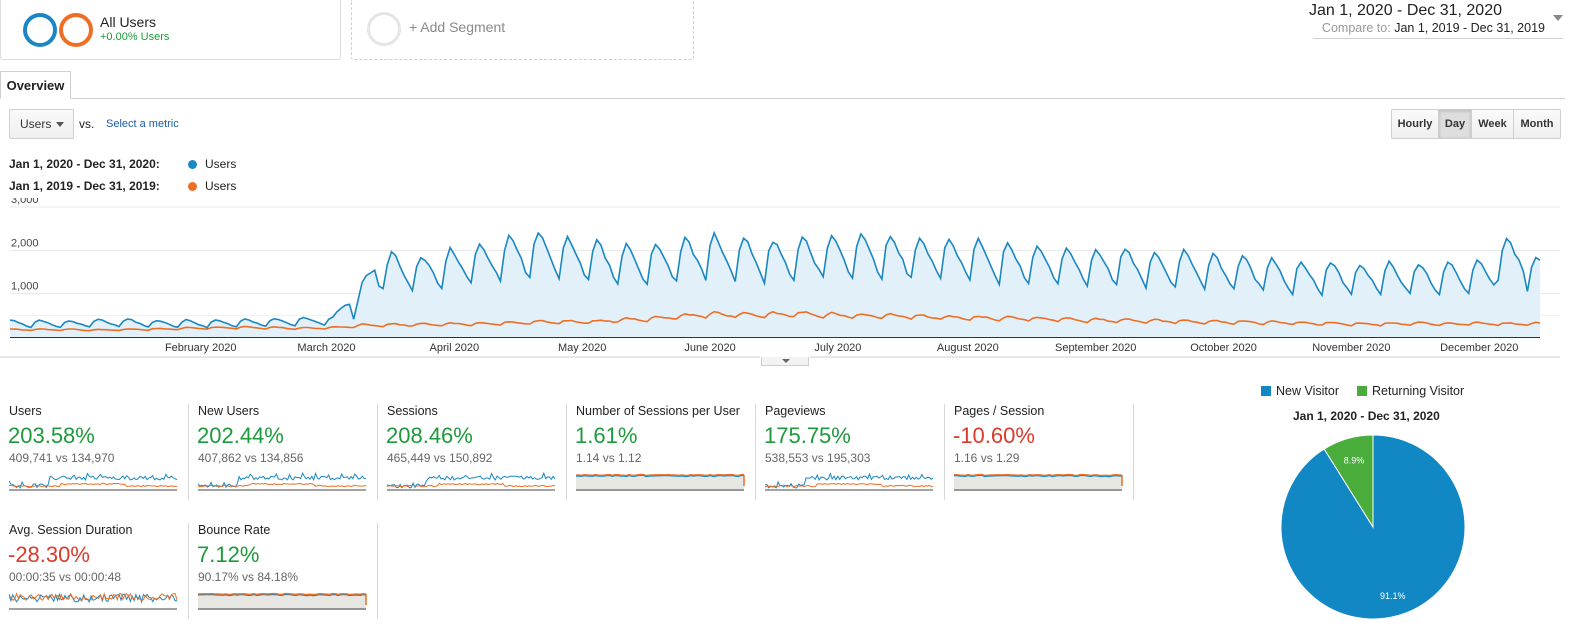 Image resolution: width=1580 pixels, height=626 pixels. Describe the element at coordinates (709, 348) in the screenshot. I see `x-tick-label: June 2020` at that location.